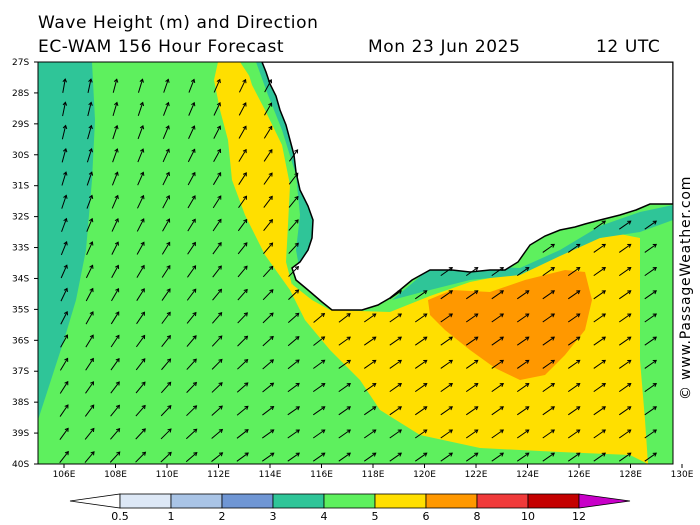 The height and width of the screenshot is (525, 700). I want to click on forecast-date: Mon 23 Jun 2025, so click(444, 47).